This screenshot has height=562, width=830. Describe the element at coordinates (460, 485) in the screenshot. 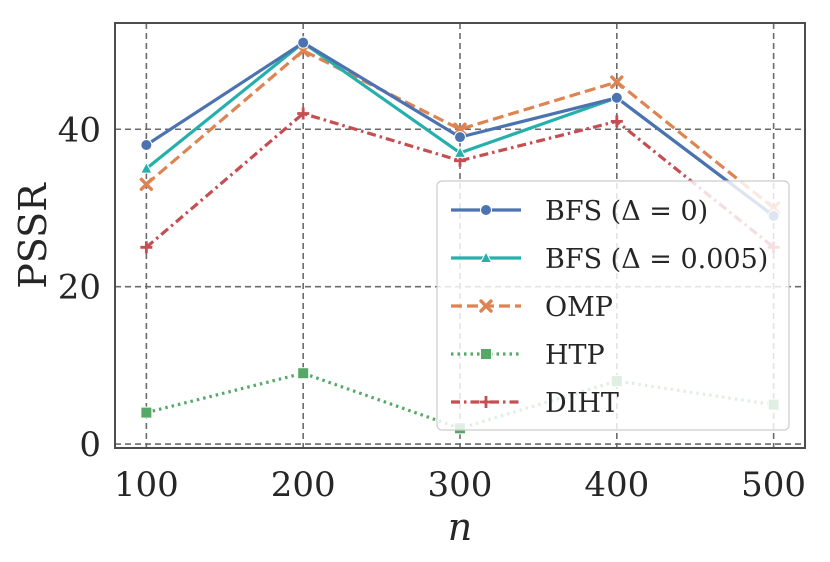

I see `x-tick-label: 300` at that location.